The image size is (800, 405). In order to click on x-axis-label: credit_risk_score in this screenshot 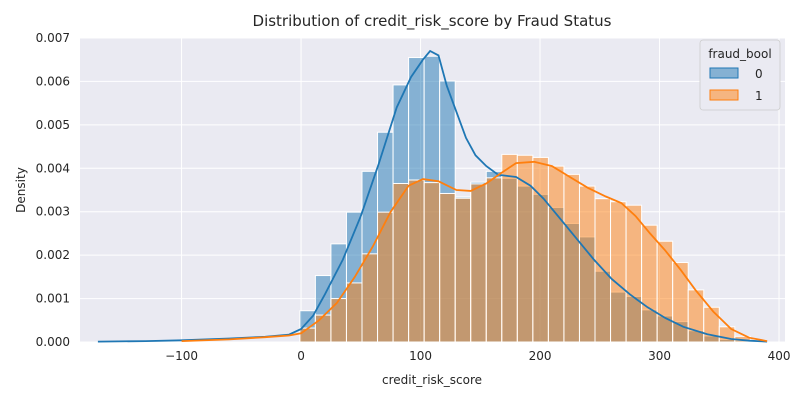, I will do `click(432, 380)`.